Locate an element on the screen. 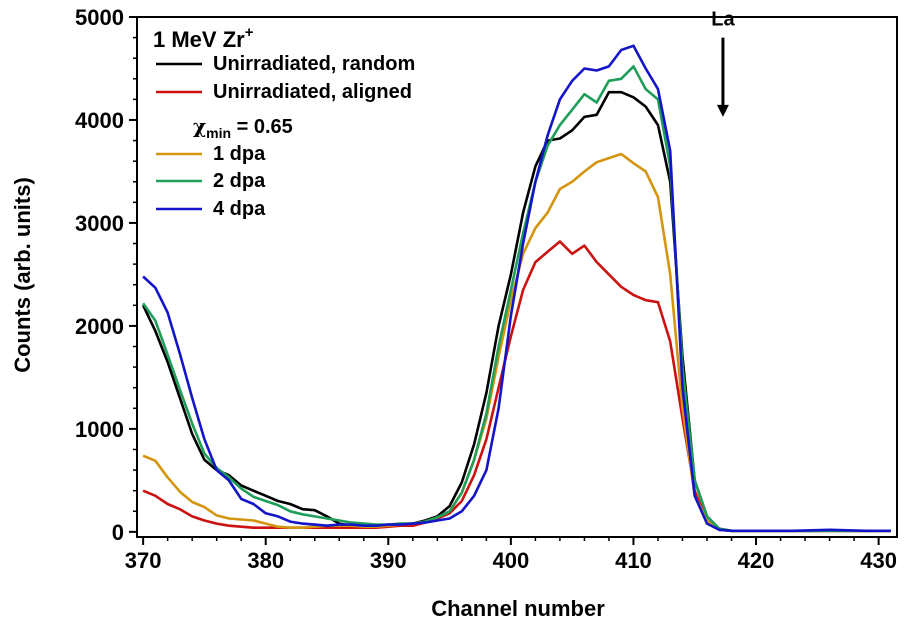  legend-label-2: Unirradiated, aligned is located at coordinates (312, 92).